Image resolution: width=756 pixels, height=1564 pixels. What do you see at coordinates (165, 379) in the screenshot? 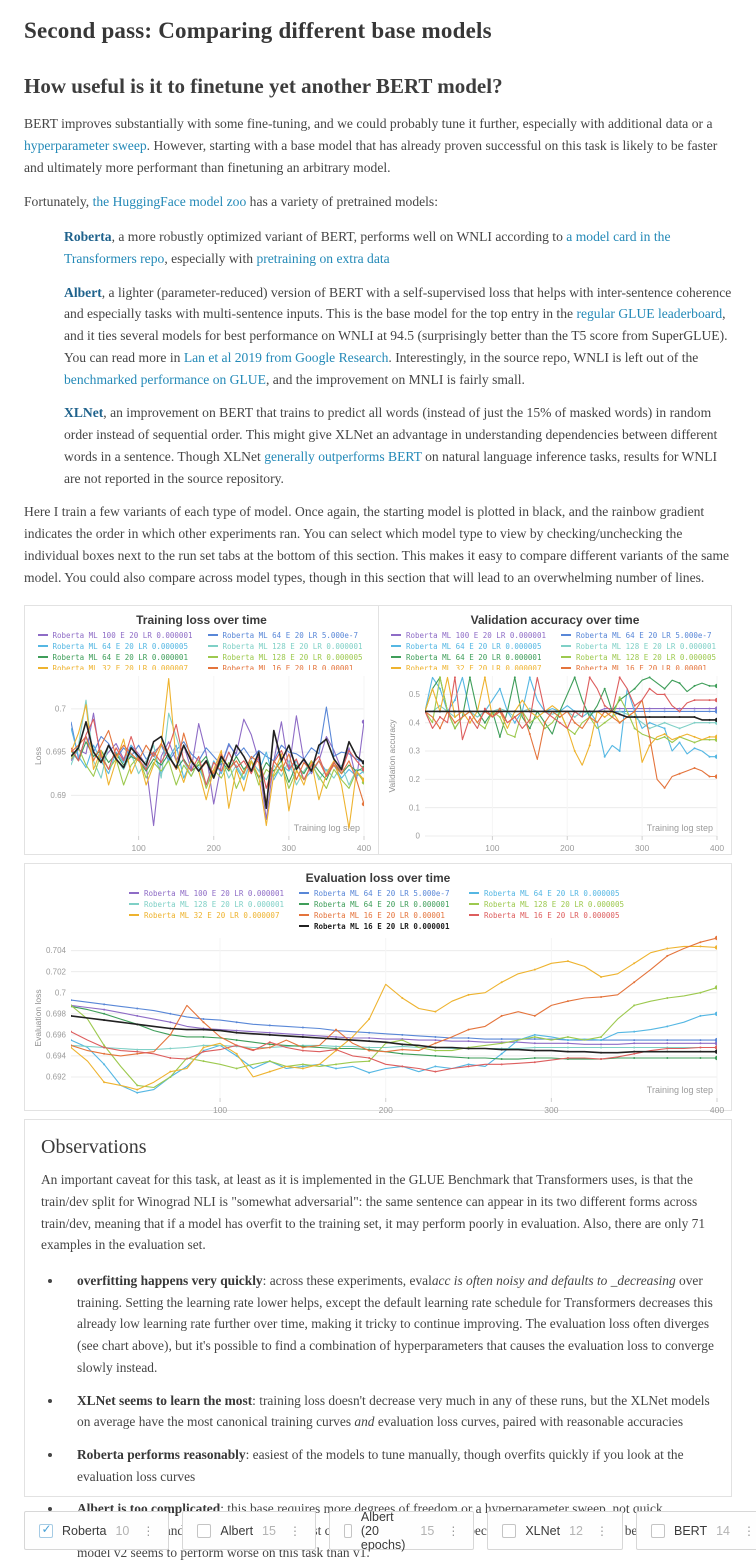
I see `inline-link: benchmarked performance on GLUE` at bounding box center [165, 379].